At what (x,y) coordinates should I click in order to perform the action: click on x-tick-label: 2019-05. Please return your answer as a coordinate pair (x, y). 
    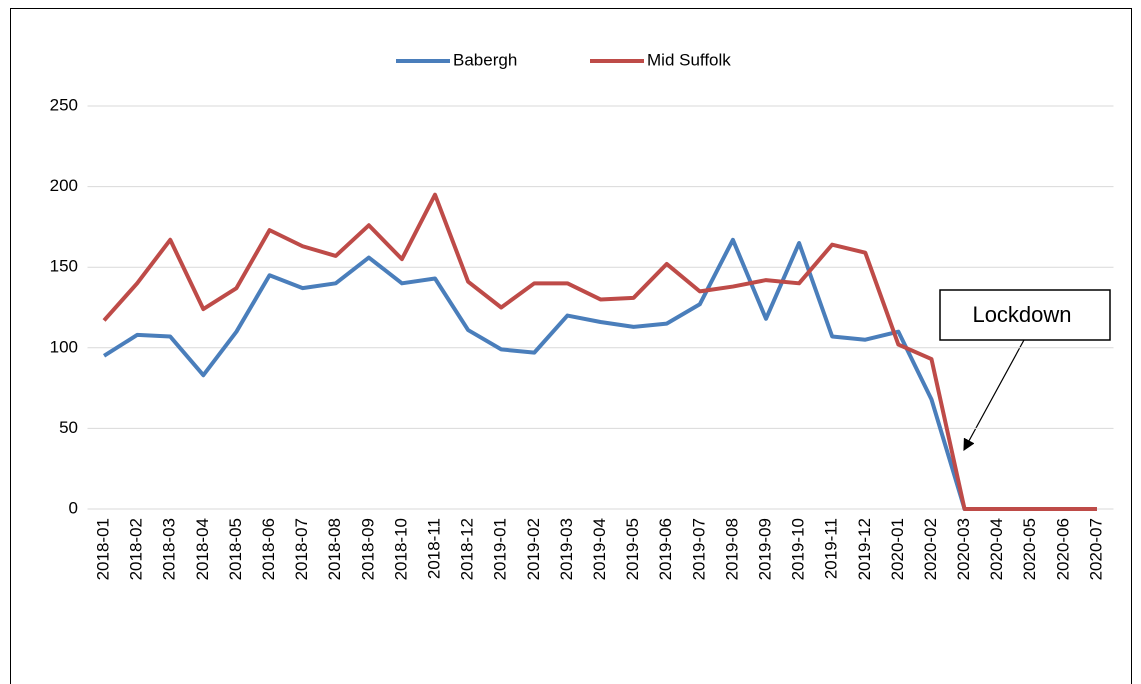
    Looking at the image, I should click on (632, 549).